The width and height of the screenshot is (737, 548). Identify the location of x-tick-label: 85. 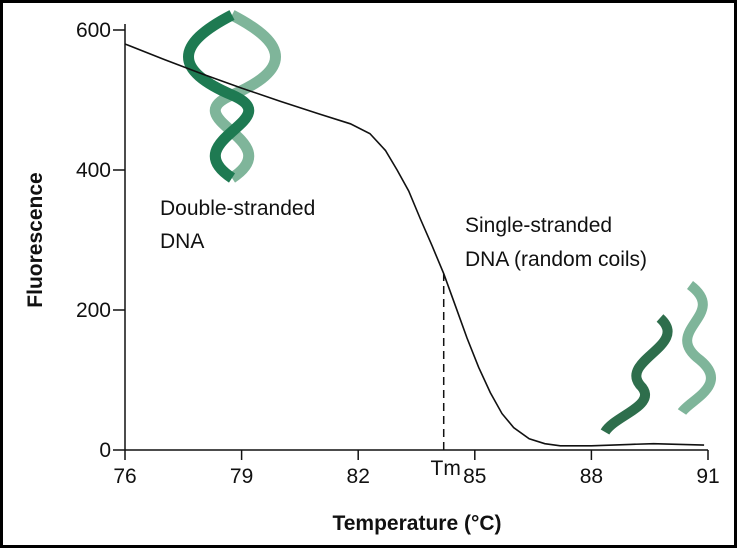
(474, 476).